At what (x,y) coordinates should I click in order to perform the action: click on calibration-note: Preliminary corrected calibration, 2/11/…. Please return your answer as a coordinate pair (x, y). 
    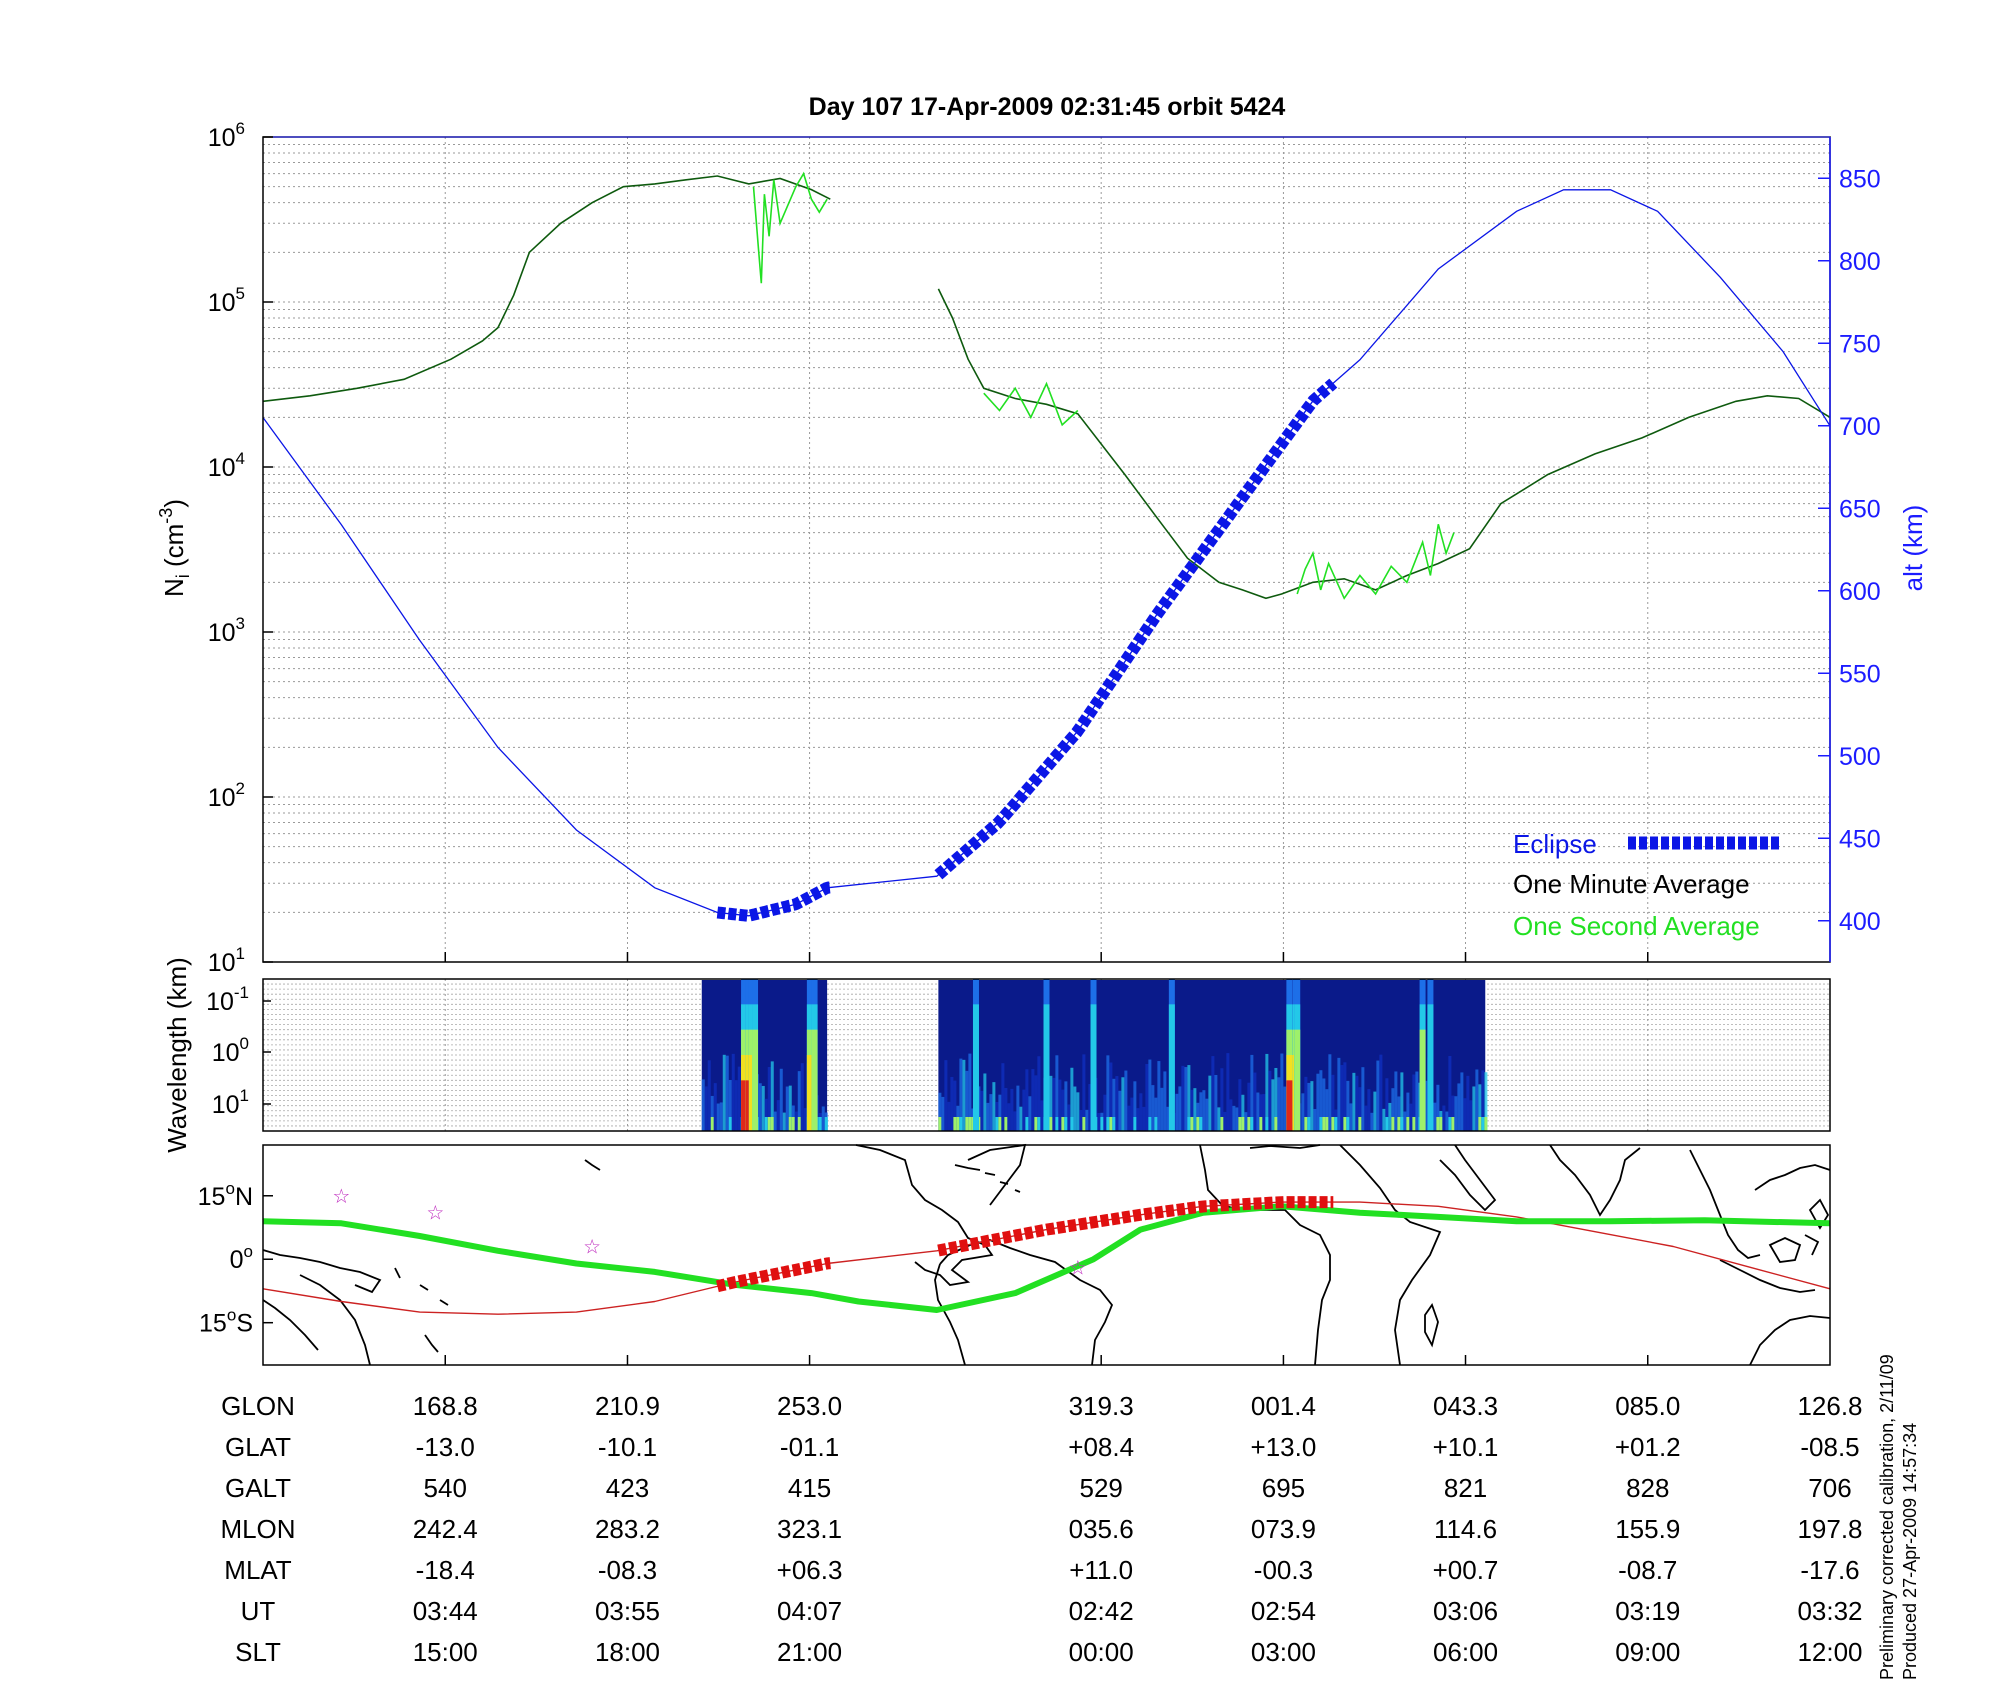
    Looking at the image, I should click on (1887, 1517).